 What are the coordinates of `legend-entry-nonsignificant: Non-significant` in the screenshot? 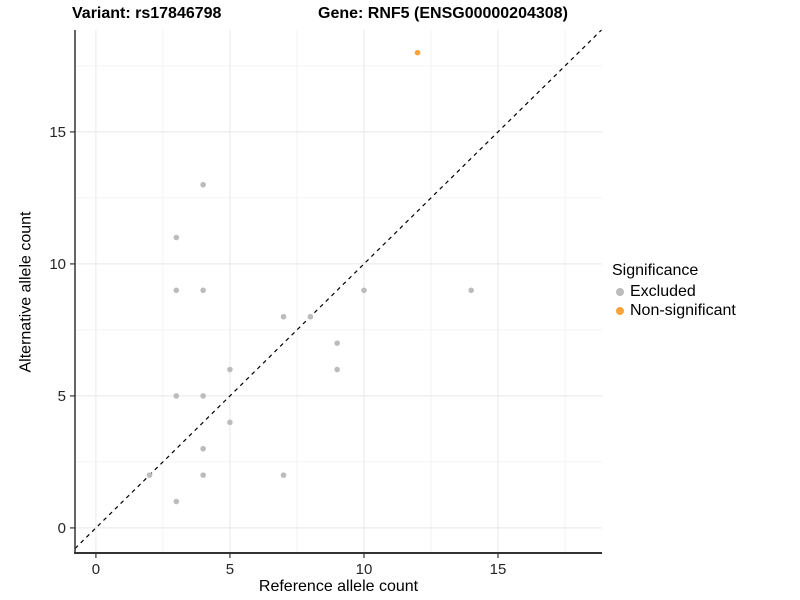 It's located at (704, 310).